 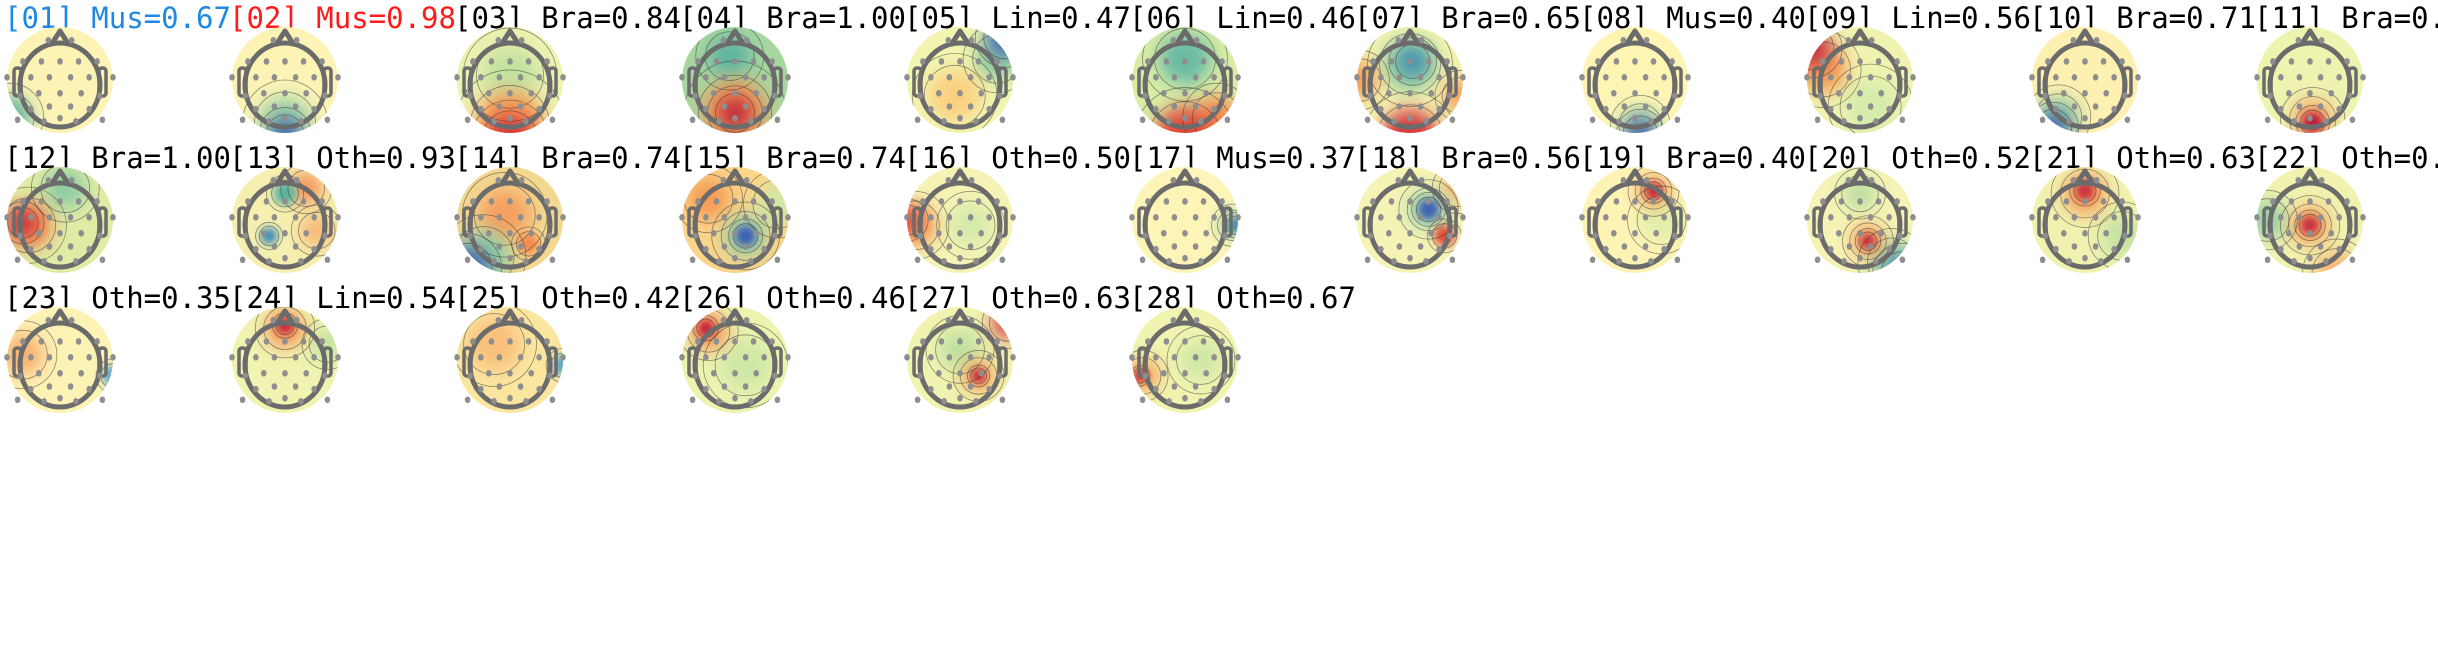 What do you see at coordinates (1242, 298) in the screenshot?
I see `panel-title: [28] Oth=0.67` at bounding box center [1242, 298].